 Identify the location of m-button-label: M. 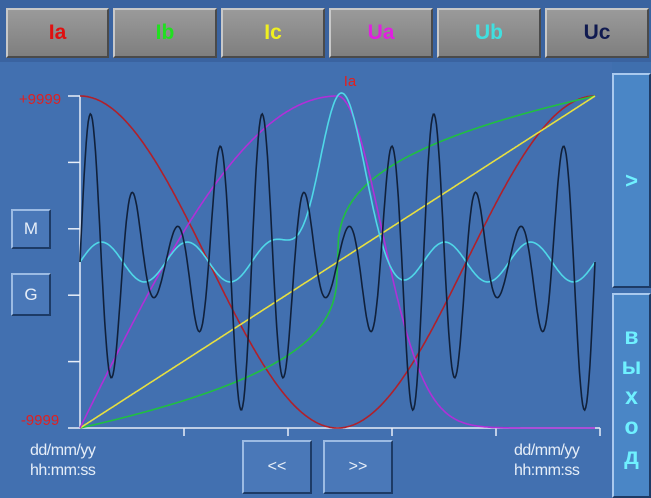
(31, 228).